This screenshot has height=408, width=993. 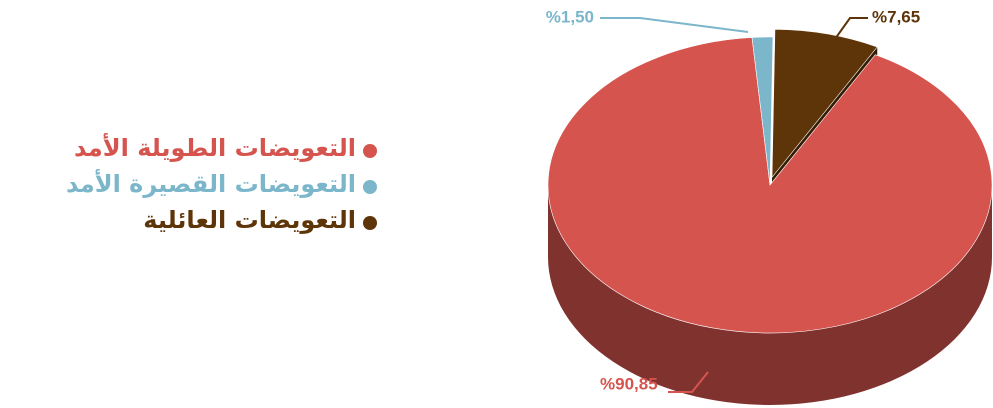 I want to click on data-label: %1,50, so click(x=570, y=16).